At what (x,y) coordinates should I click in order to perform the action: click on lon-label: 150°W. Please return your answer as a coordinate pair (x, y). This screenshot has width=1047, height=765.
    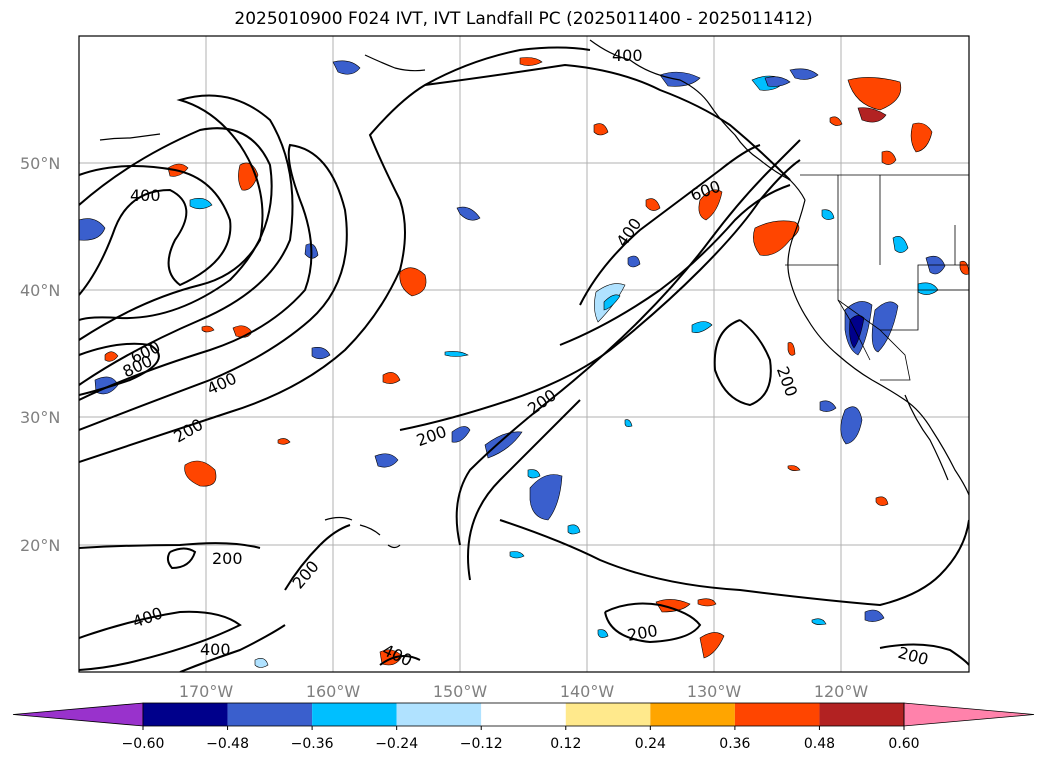
    Looking at the image, I should click on (460, 691).